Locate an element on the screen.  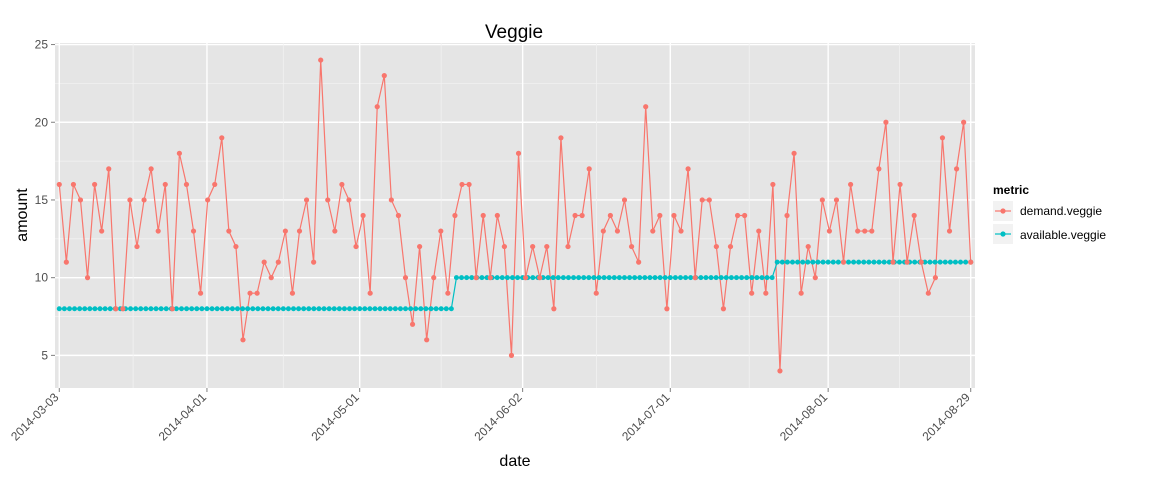
x-axis-title: date is located at coordinates (514, 461).